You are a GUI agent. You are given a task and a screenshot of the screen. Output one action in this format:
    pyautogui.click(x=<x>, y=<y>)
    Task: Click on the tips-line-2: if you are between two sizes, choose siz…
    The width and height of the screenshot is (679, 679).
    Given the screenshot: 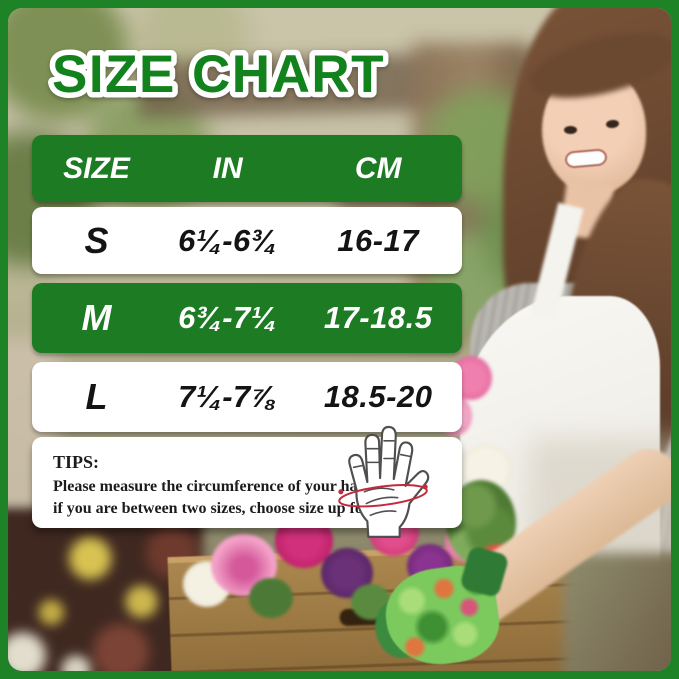 What is the action you would take?
    pyautogui.click(x=223, y=508)
    